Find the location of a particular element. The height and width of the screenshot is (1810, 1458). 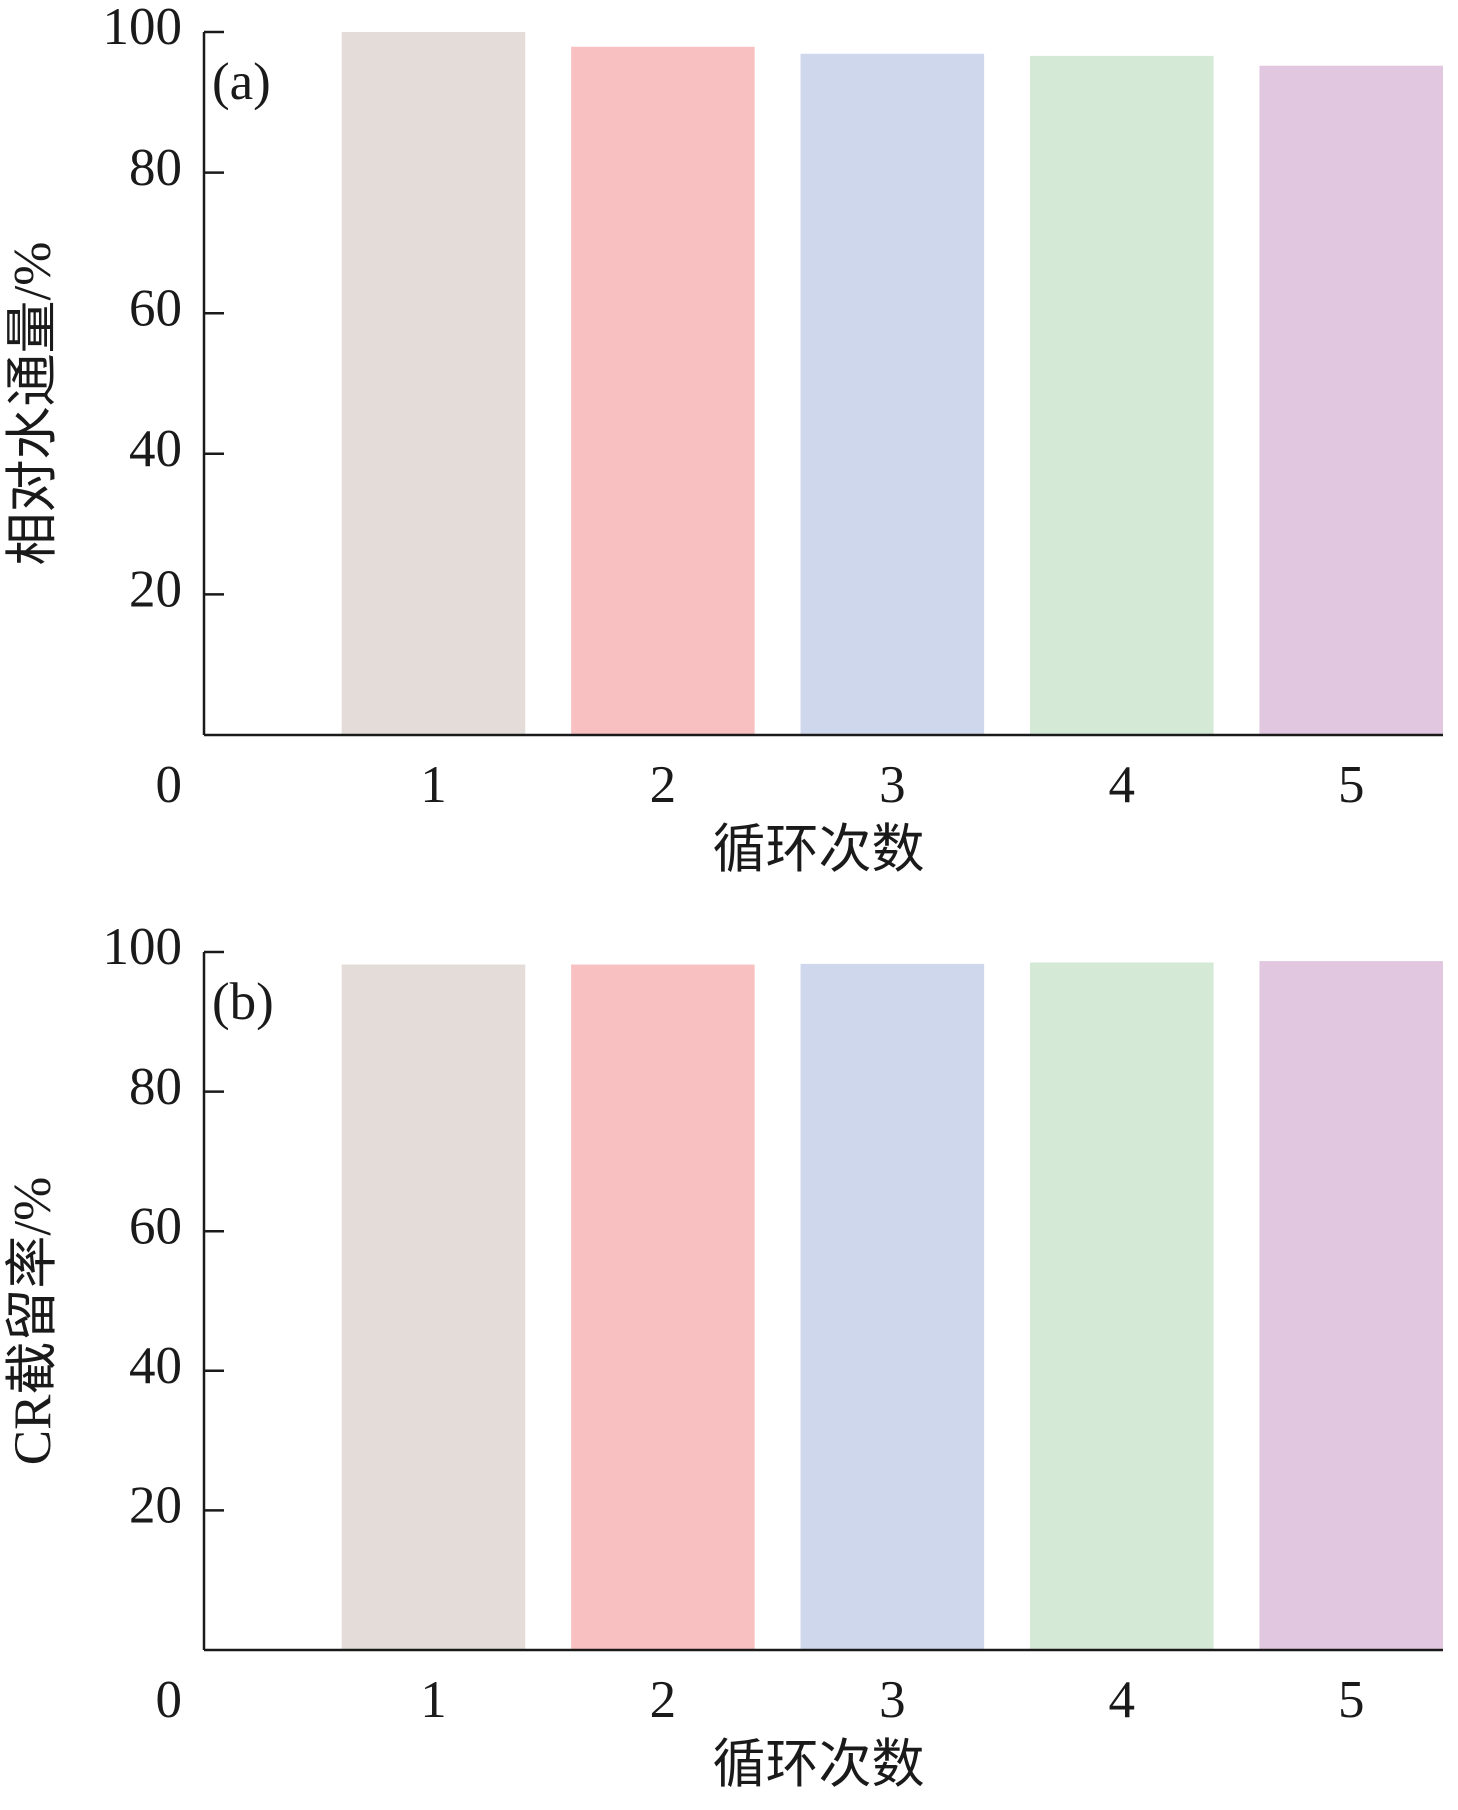

panel-label: (b) is located at coordinates (243, 1002).